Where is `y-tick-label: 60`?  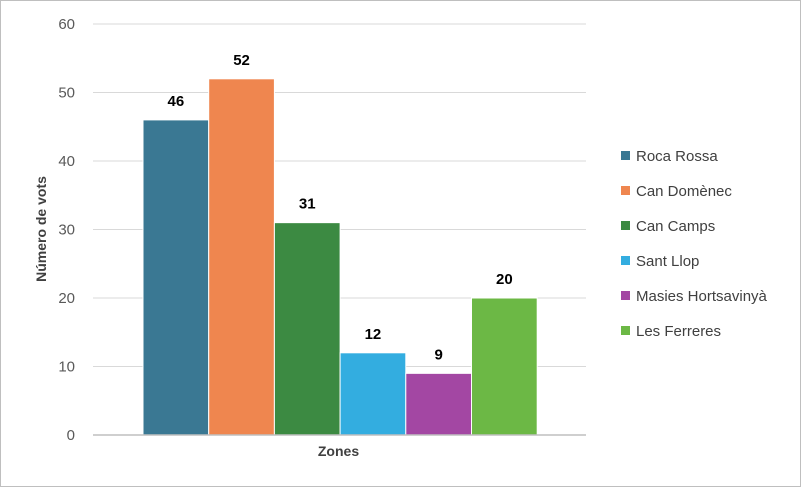
y-tick-label: 60 is located at coordinates (66, 24).